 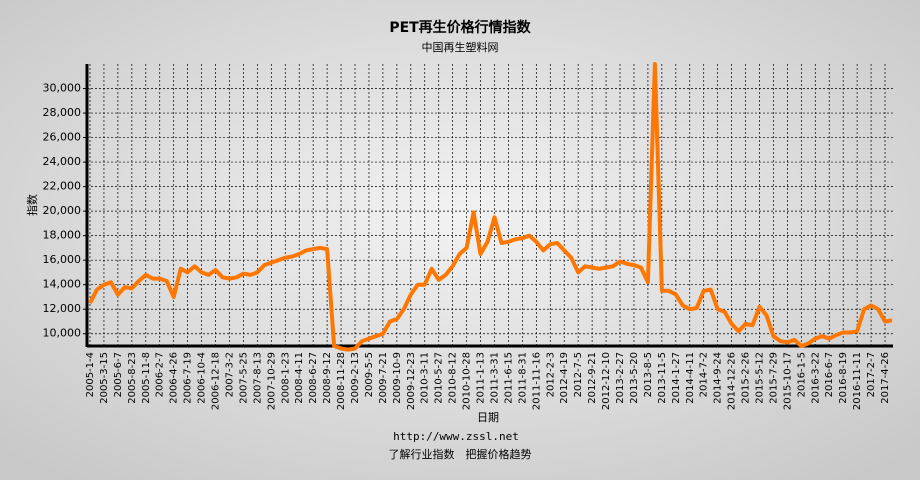 What do you see at coordinates (536, 381) in the screenshot?
I see `x-tick-label: 2011-11-16` at bounding box center [536, 381].